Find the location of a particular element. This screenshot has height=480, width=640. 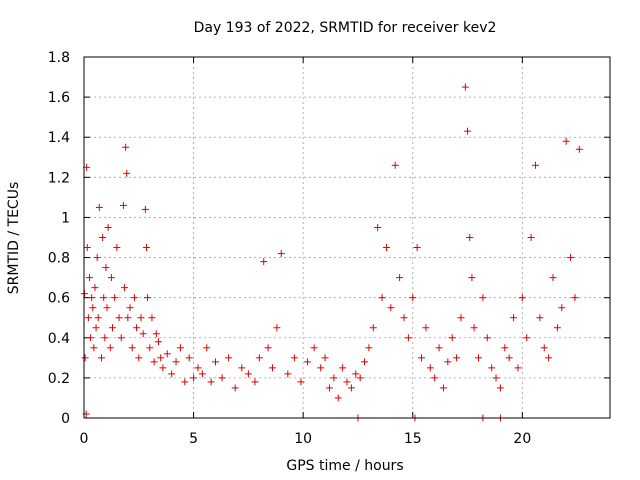

x-tick-label: 5 is located at coordinates (193, 439).